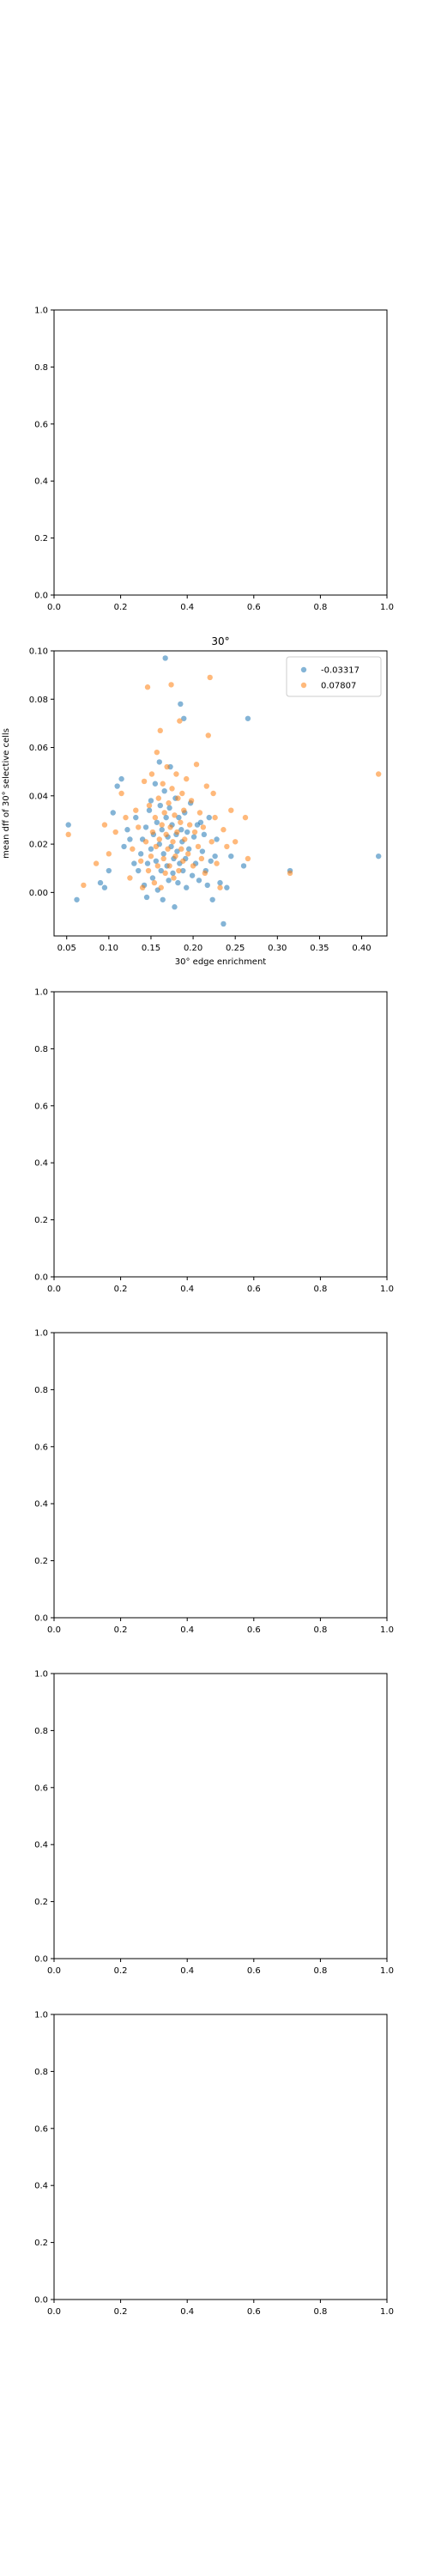 The height and width of the screenshot is (2576, 429). What do you see at coordinates (38, 700) in the screenshot?
I see `y-tick-label: 0.08` at bounding box center [38, 700].